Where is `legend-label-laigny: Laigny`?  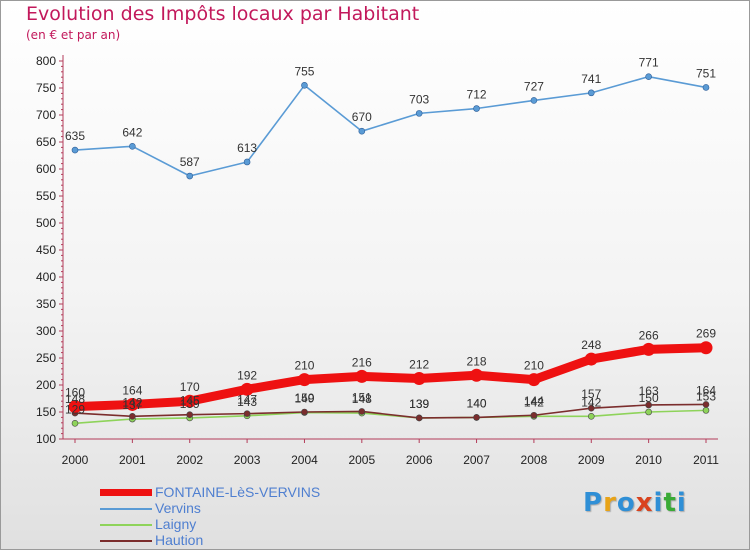
legend-label-laigny: Laigny is located at coordinates (176, 524).